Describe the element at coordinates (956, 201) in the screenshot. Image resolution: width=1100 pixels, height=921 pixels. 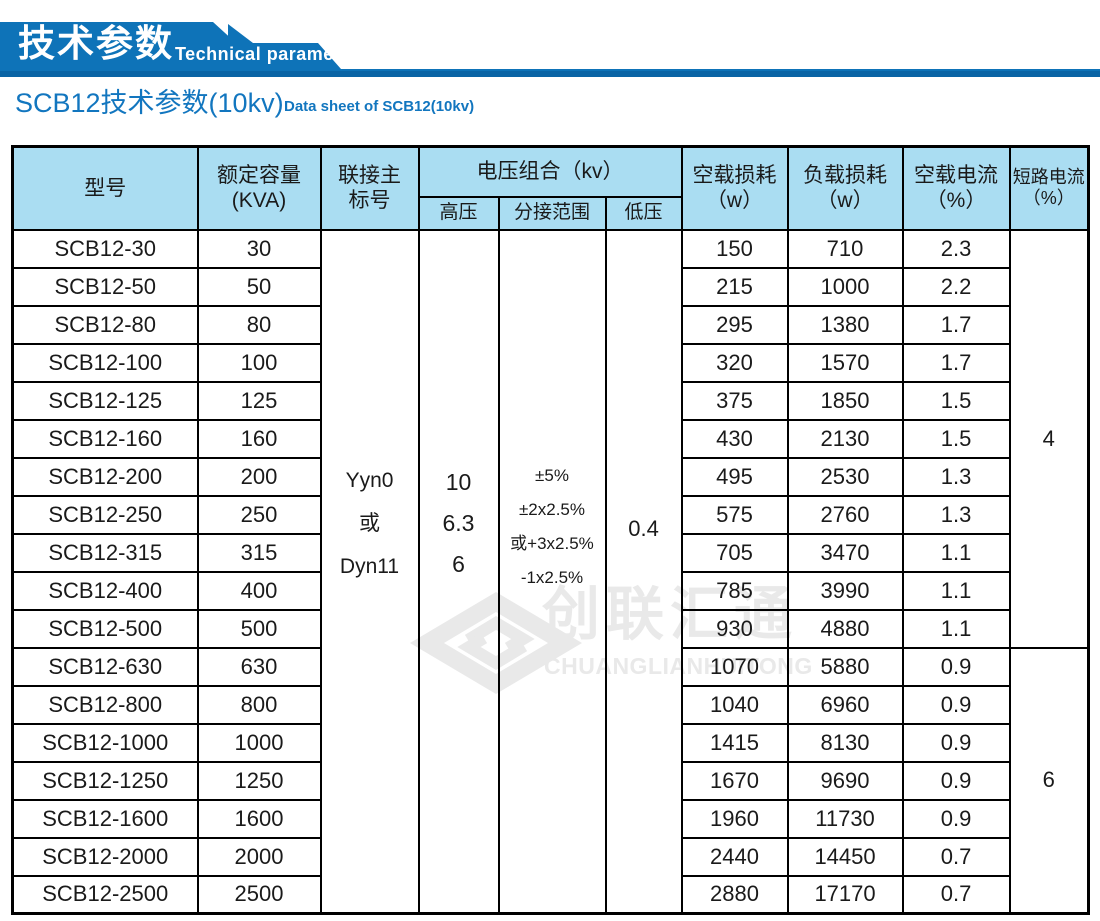
I see `col-header-noload-current-unit: （%）` at that location.